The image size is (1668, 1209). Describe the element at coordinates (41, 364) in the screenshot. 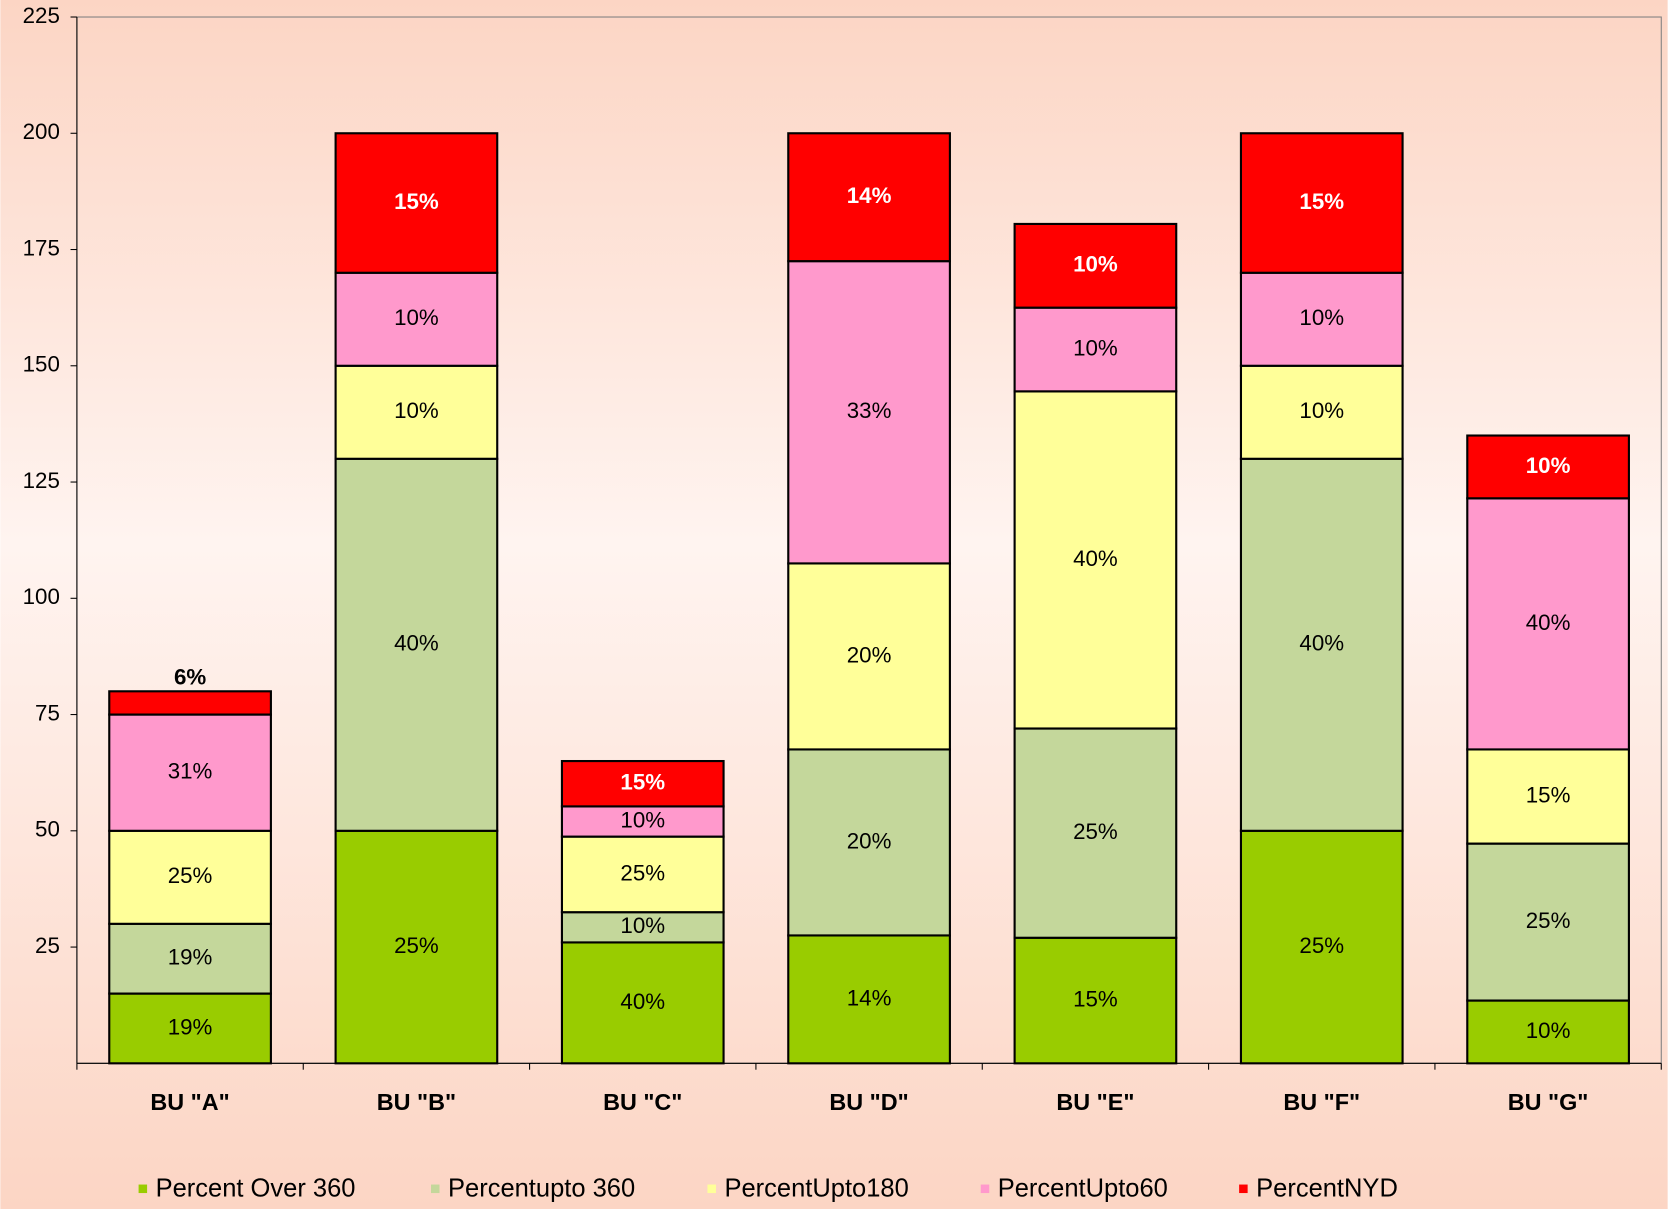

I see `y-tick-label: 150` at that location.